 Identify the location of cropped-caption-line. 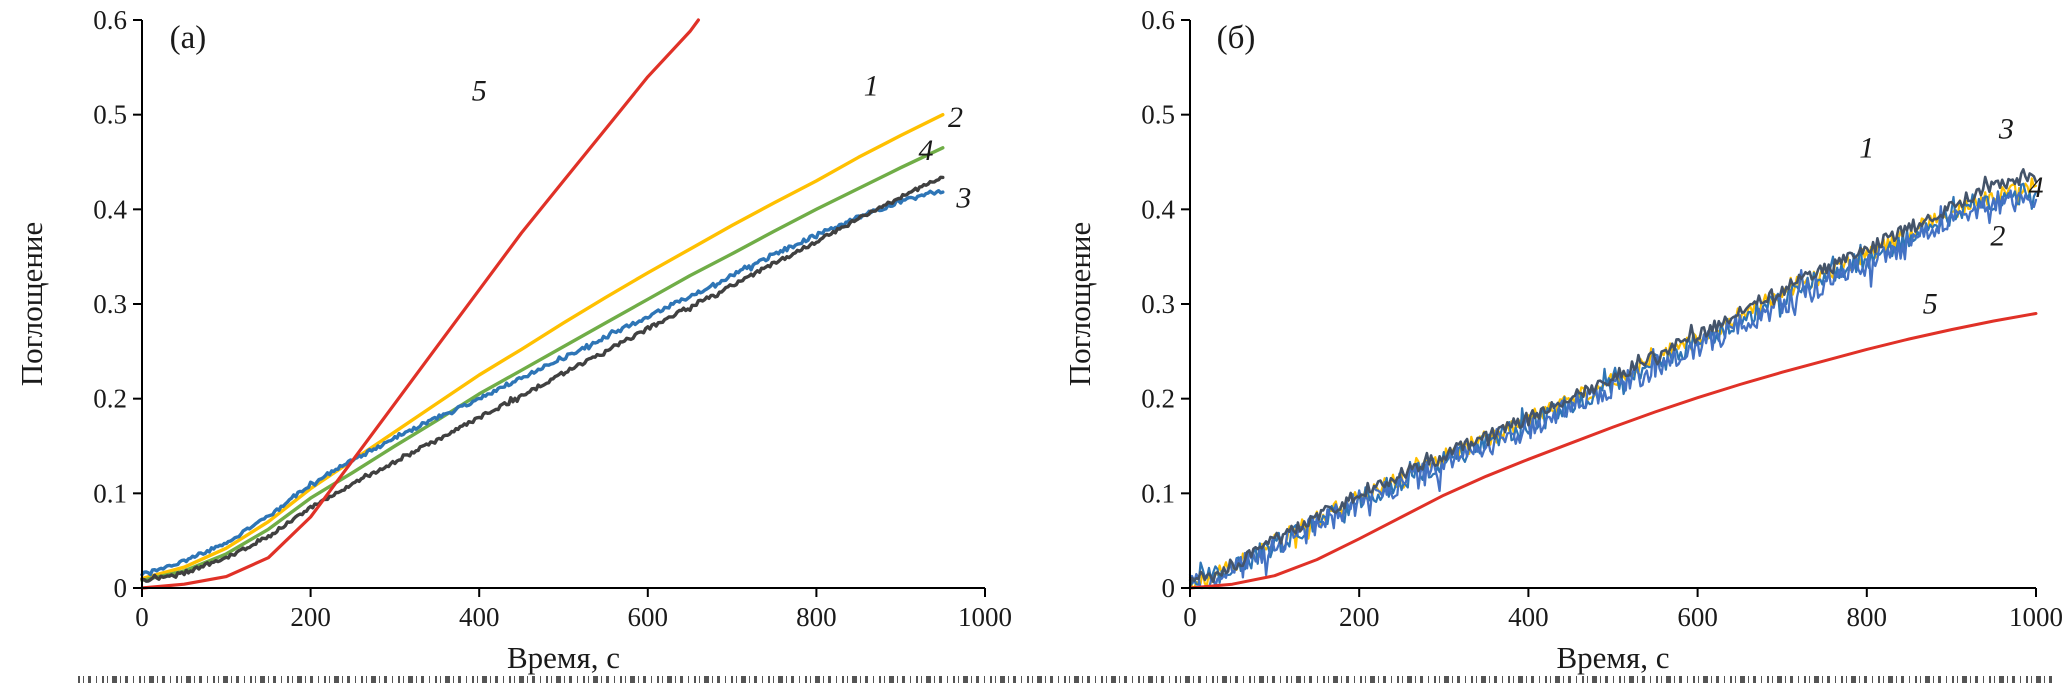
(1067, 679).